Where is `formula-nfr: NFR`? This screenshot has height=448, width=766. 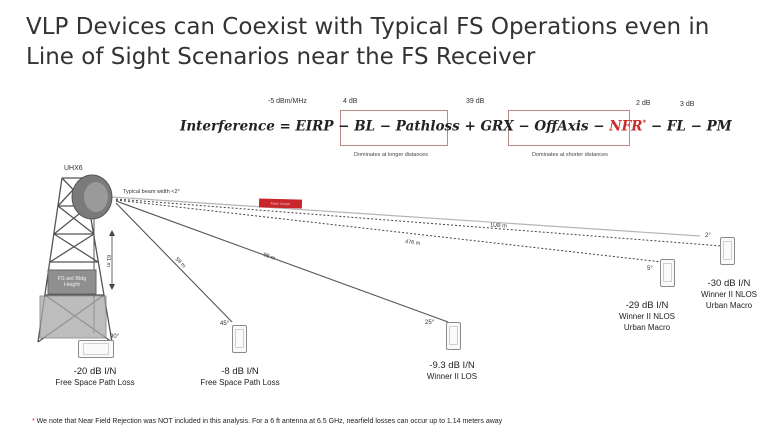
formula-nfr: NFR is located at coordinates (626, 126).